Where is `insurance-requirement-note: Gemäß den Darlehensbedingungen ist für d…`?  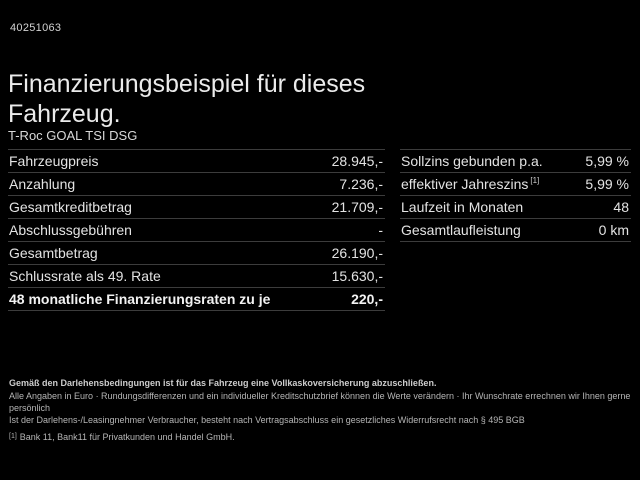 insurance-requirement-note: Gemäß den Darlehensbedingungen ist für d… is located at coordinates (223, 383).